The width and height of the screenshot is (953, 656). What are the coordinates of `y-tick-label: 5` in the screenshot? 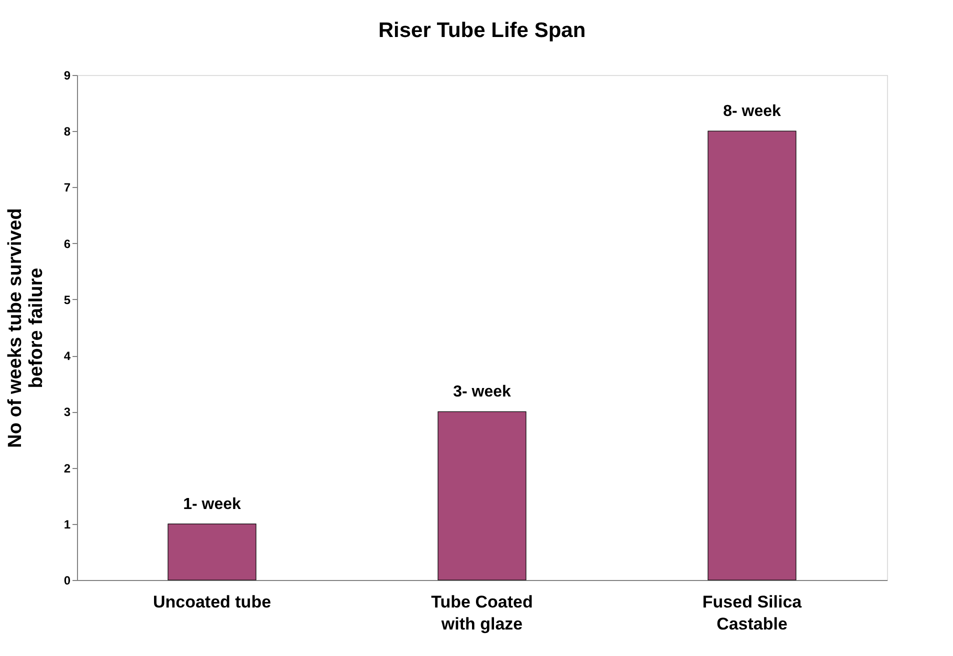 It's located at (67, 299).